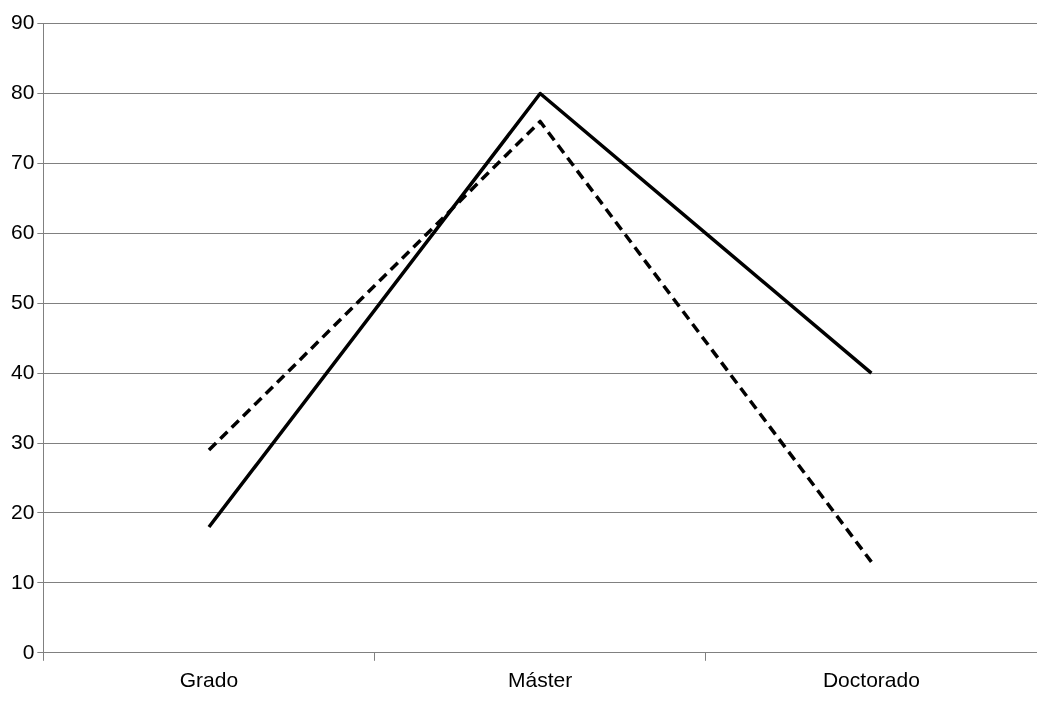 Image resolution: width=1045 pixels, height=710 pixels. Describe the element at coordinates (23, 581) in the screenshot. I see `y-tick-label: 10` at that location.